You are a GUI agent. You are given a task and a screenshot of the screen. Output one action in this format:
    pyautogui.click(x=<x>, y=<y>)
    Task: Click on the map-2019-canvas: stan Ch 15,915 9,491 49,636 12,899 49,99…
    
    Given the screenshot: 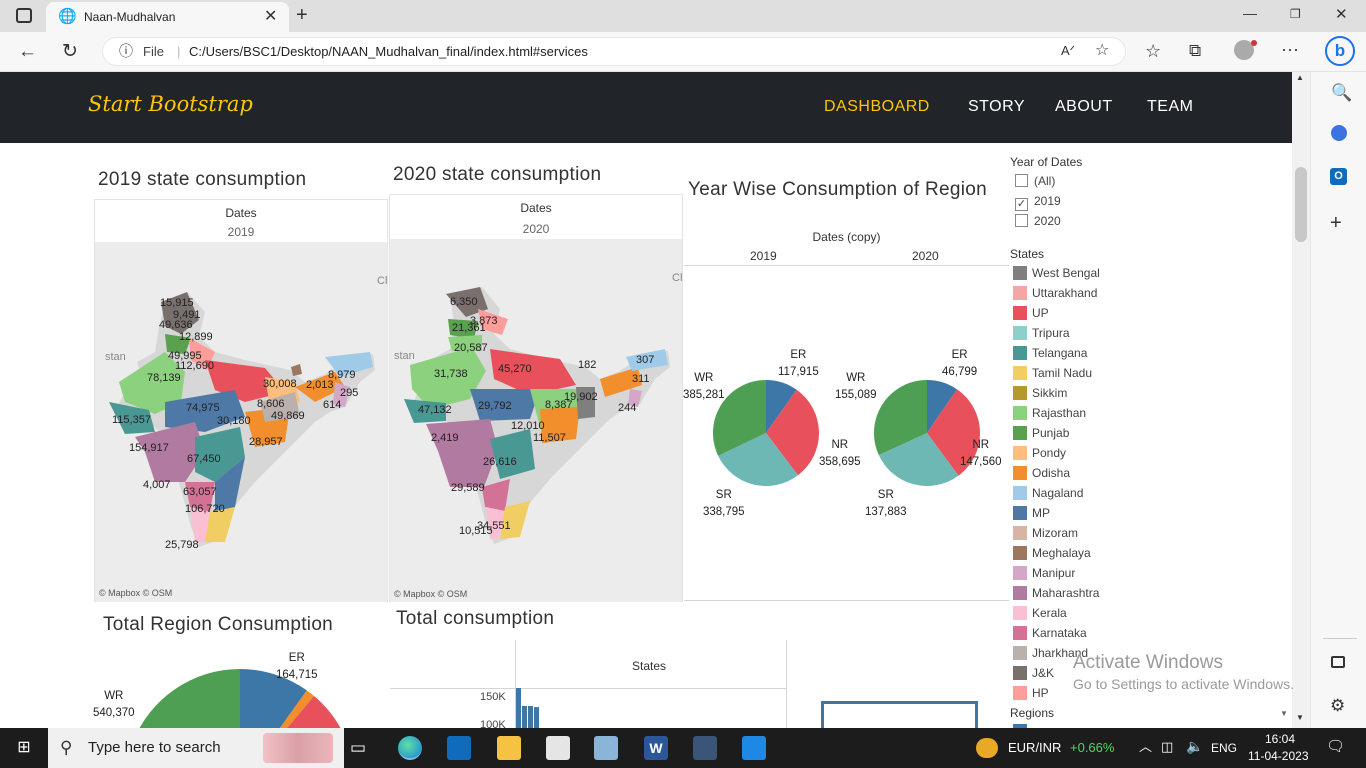 What is the action you would take?
    pyautogui.click(x=241, y=422)
    